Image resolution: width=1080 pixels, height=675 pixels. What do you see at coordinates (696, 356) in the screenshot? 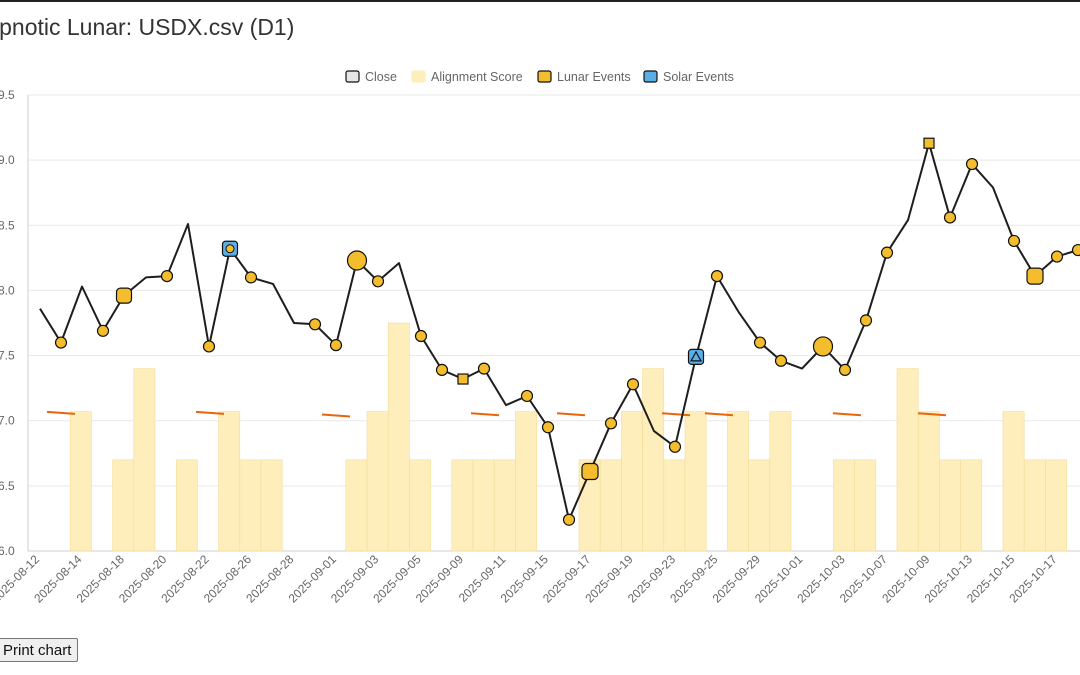
I see `solar-inner-triangle` at bounding box center [696, 356].